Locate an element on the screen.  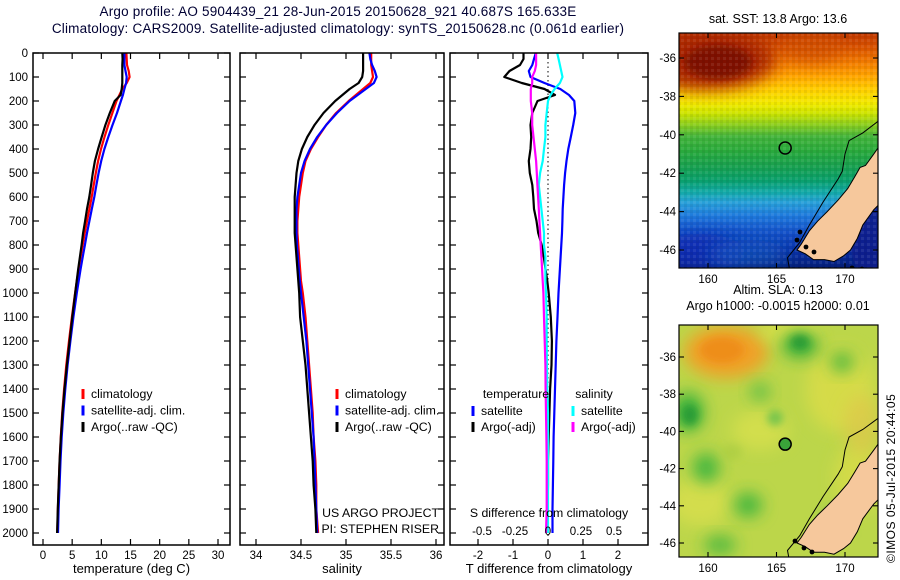
project-annotation: US ARGO PROJECT is located at coordinates (380, 513).